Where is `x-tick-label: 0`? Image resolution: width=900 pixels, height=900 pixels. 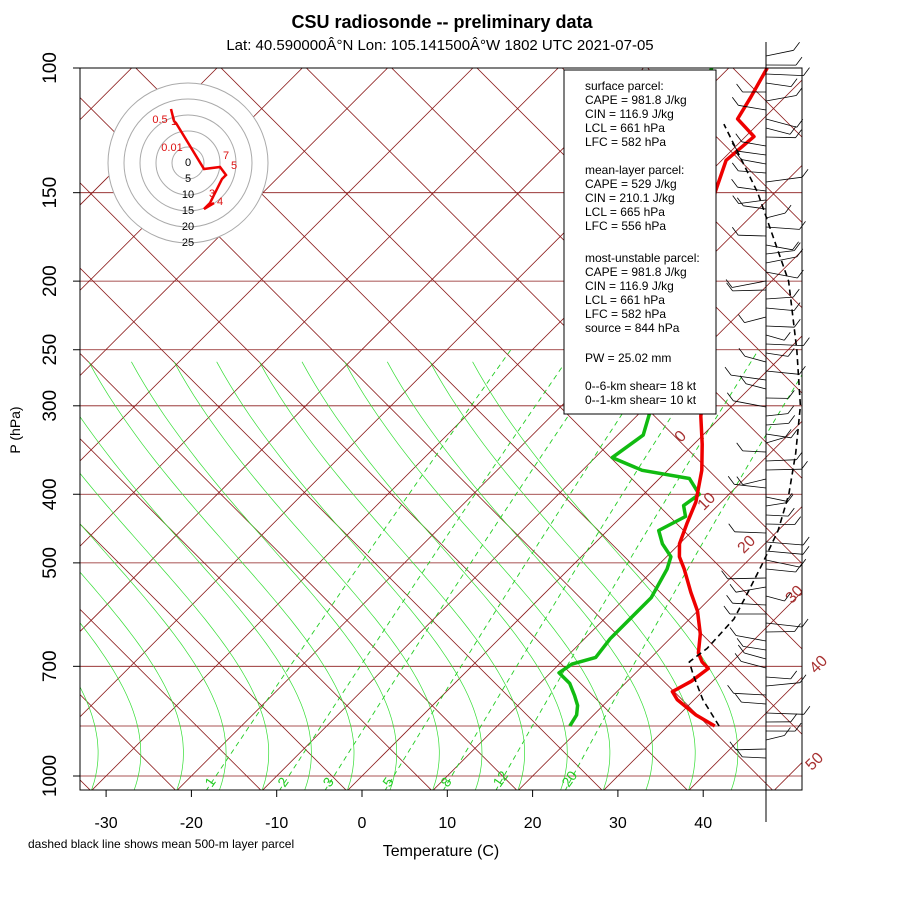 x-tick-label: 0 is located at coordinates (362, 823).